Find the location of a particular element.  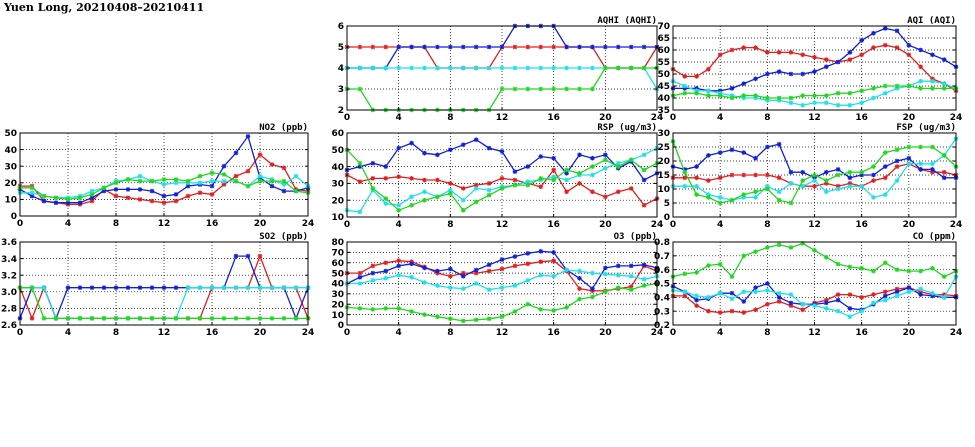

fsp-xtick-label: 0 is located at coordinates (673, 225).